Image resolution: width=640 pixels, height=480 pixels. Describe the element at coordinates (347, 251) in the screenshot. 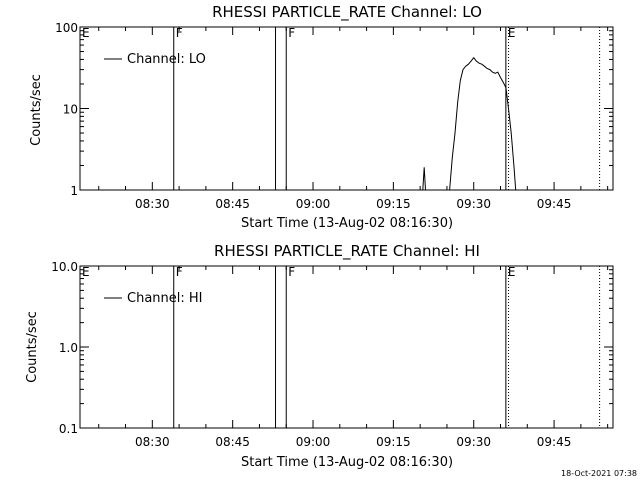

I see `chart-title: RHESSI PARTICLE_RATE Channel: HI` at that location.